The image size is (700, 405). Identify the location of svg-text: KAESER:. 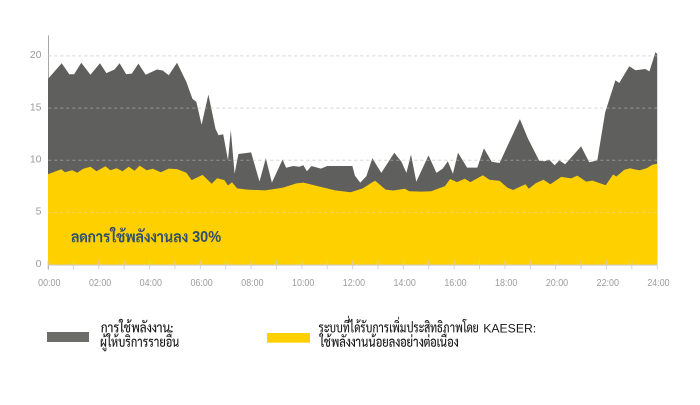
(509, 328).